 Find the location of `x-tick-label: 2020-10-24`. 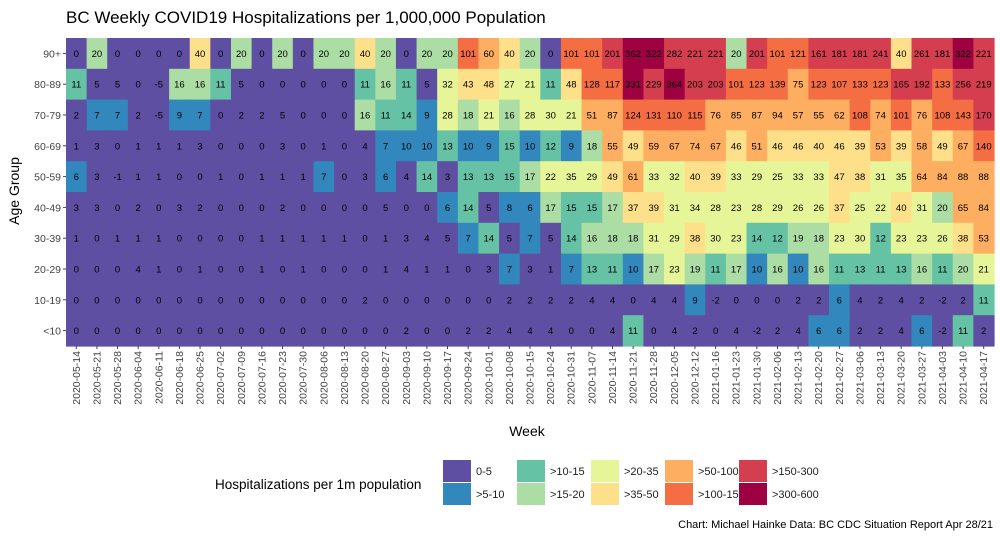

x-tick-label: 2020-10-24 is located at coordinates (551, 378).